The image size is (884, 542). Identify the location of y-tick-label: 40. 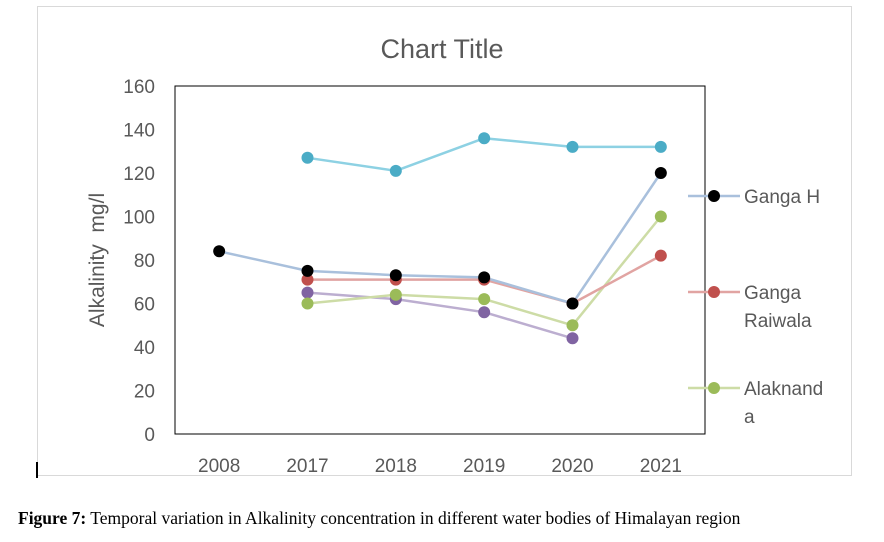
(144, 348).